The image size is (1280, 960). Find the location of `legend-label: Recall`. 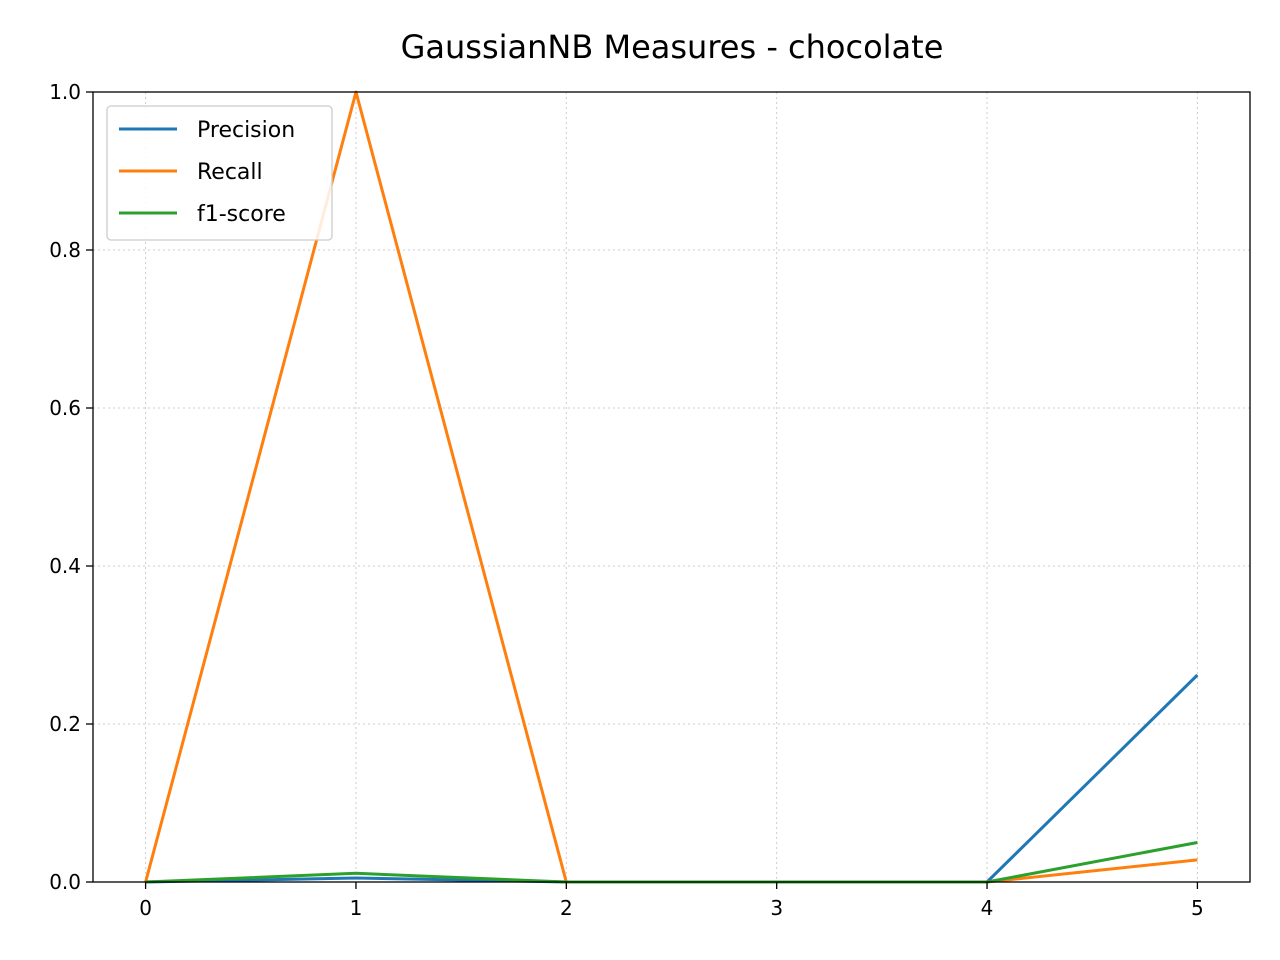

legend-label: Recall is located at coordinates (230, 172).